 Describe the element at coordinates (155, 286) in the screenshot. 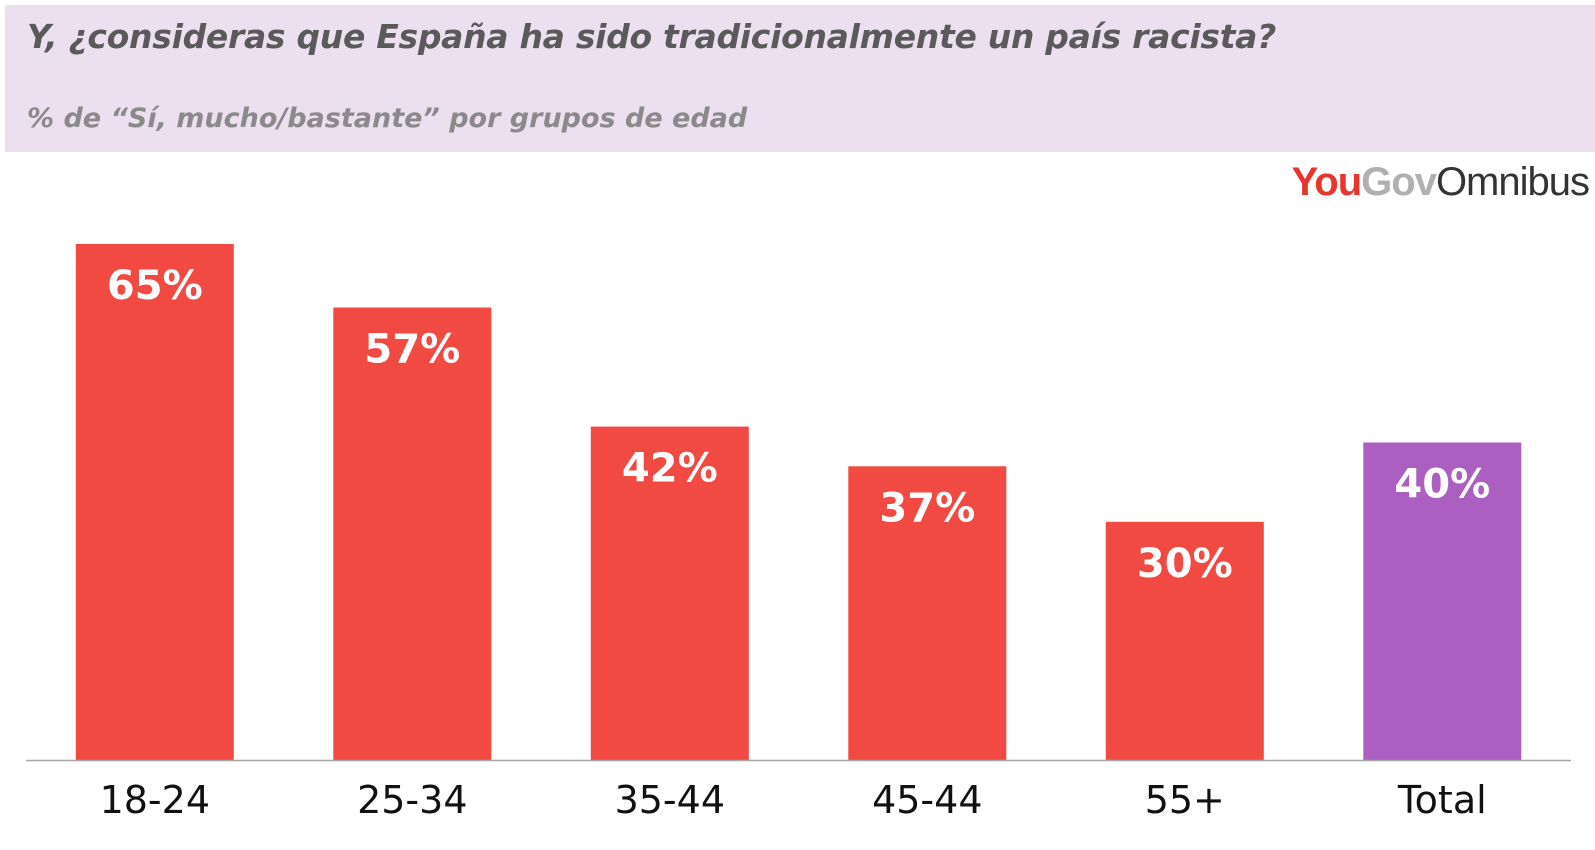

I see `data-label-18-24: 65%` at that location.